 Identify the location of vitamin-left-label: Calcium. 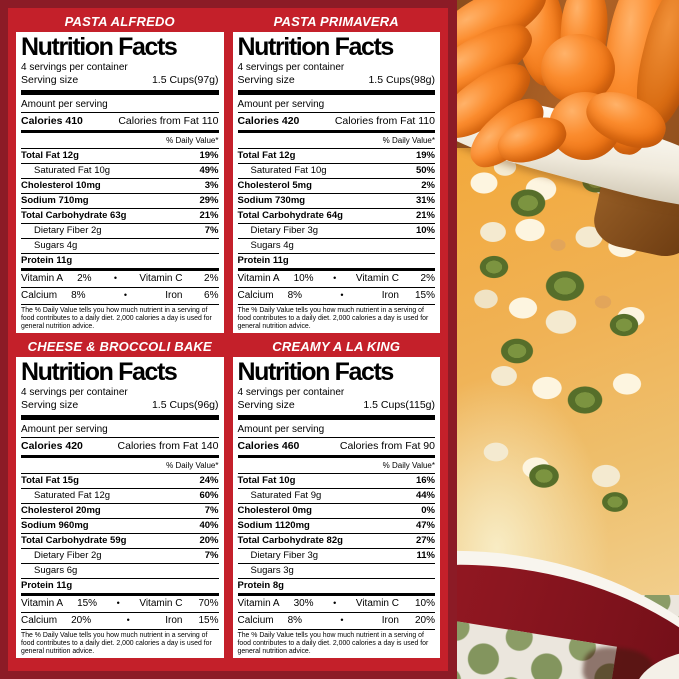
(255, 620).